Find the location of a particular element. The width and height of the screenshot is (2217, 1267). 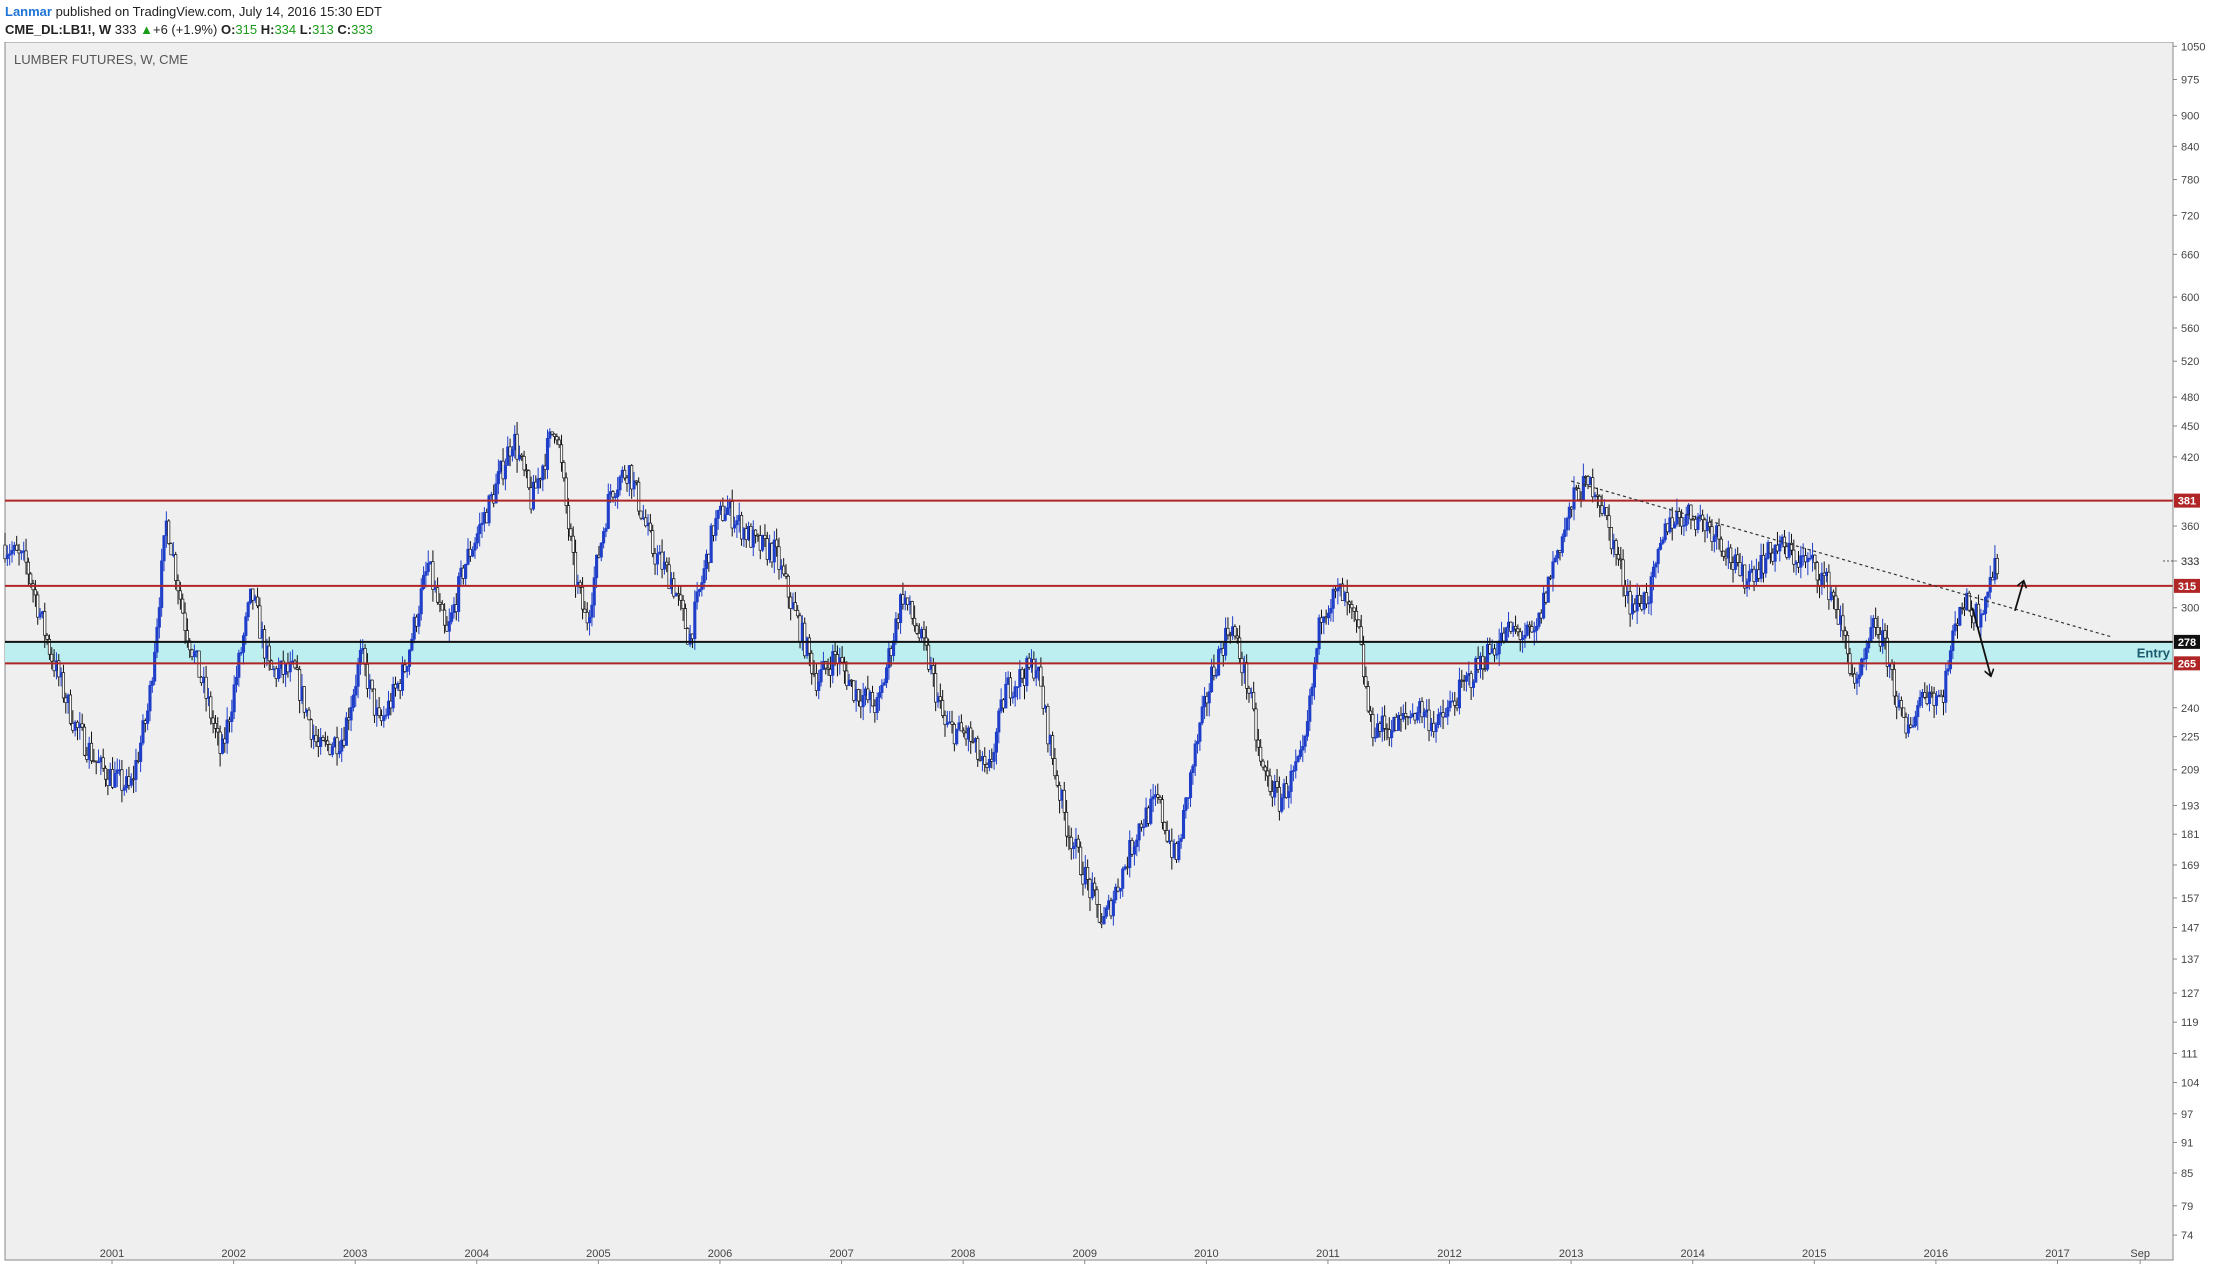

trendline is located at coordinates (1841, 559).